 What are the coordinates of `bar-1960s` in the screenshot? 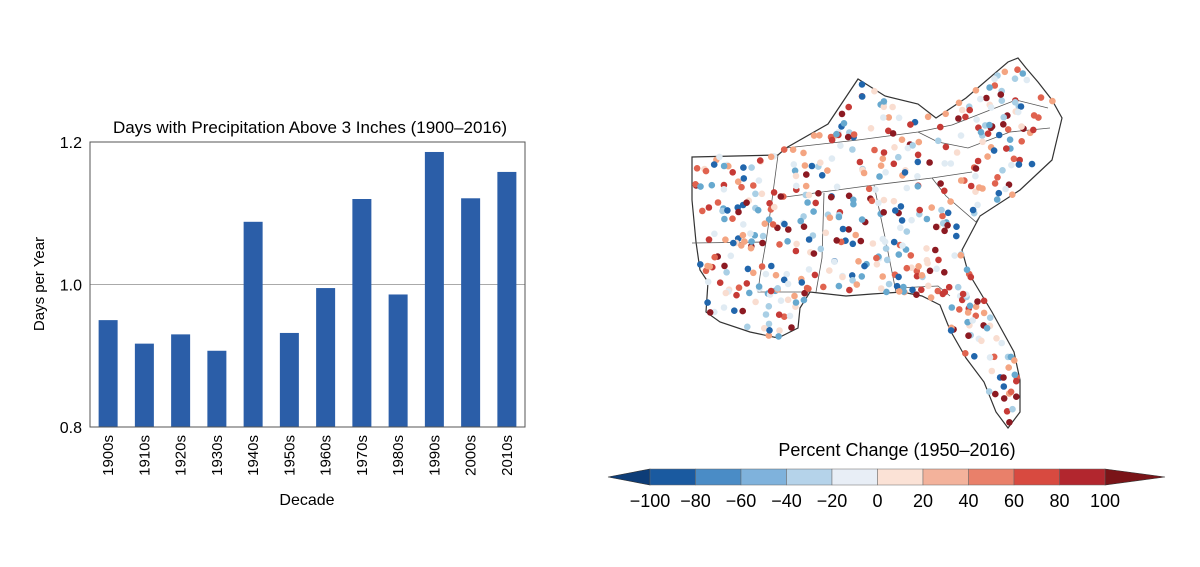 It's located at (326, 357).